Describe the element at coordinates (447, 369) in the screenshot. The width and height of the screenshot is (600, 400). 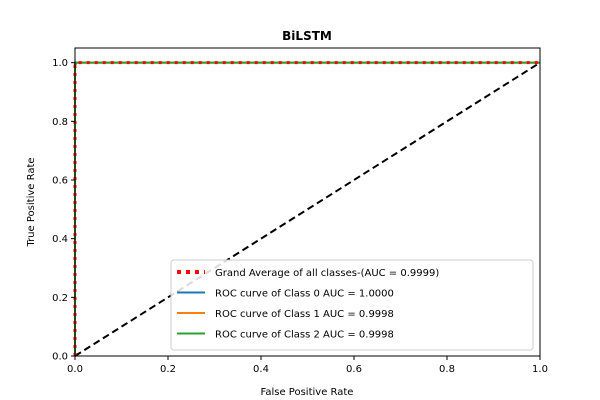
I see `x-tick-label: 0.8` at that location.